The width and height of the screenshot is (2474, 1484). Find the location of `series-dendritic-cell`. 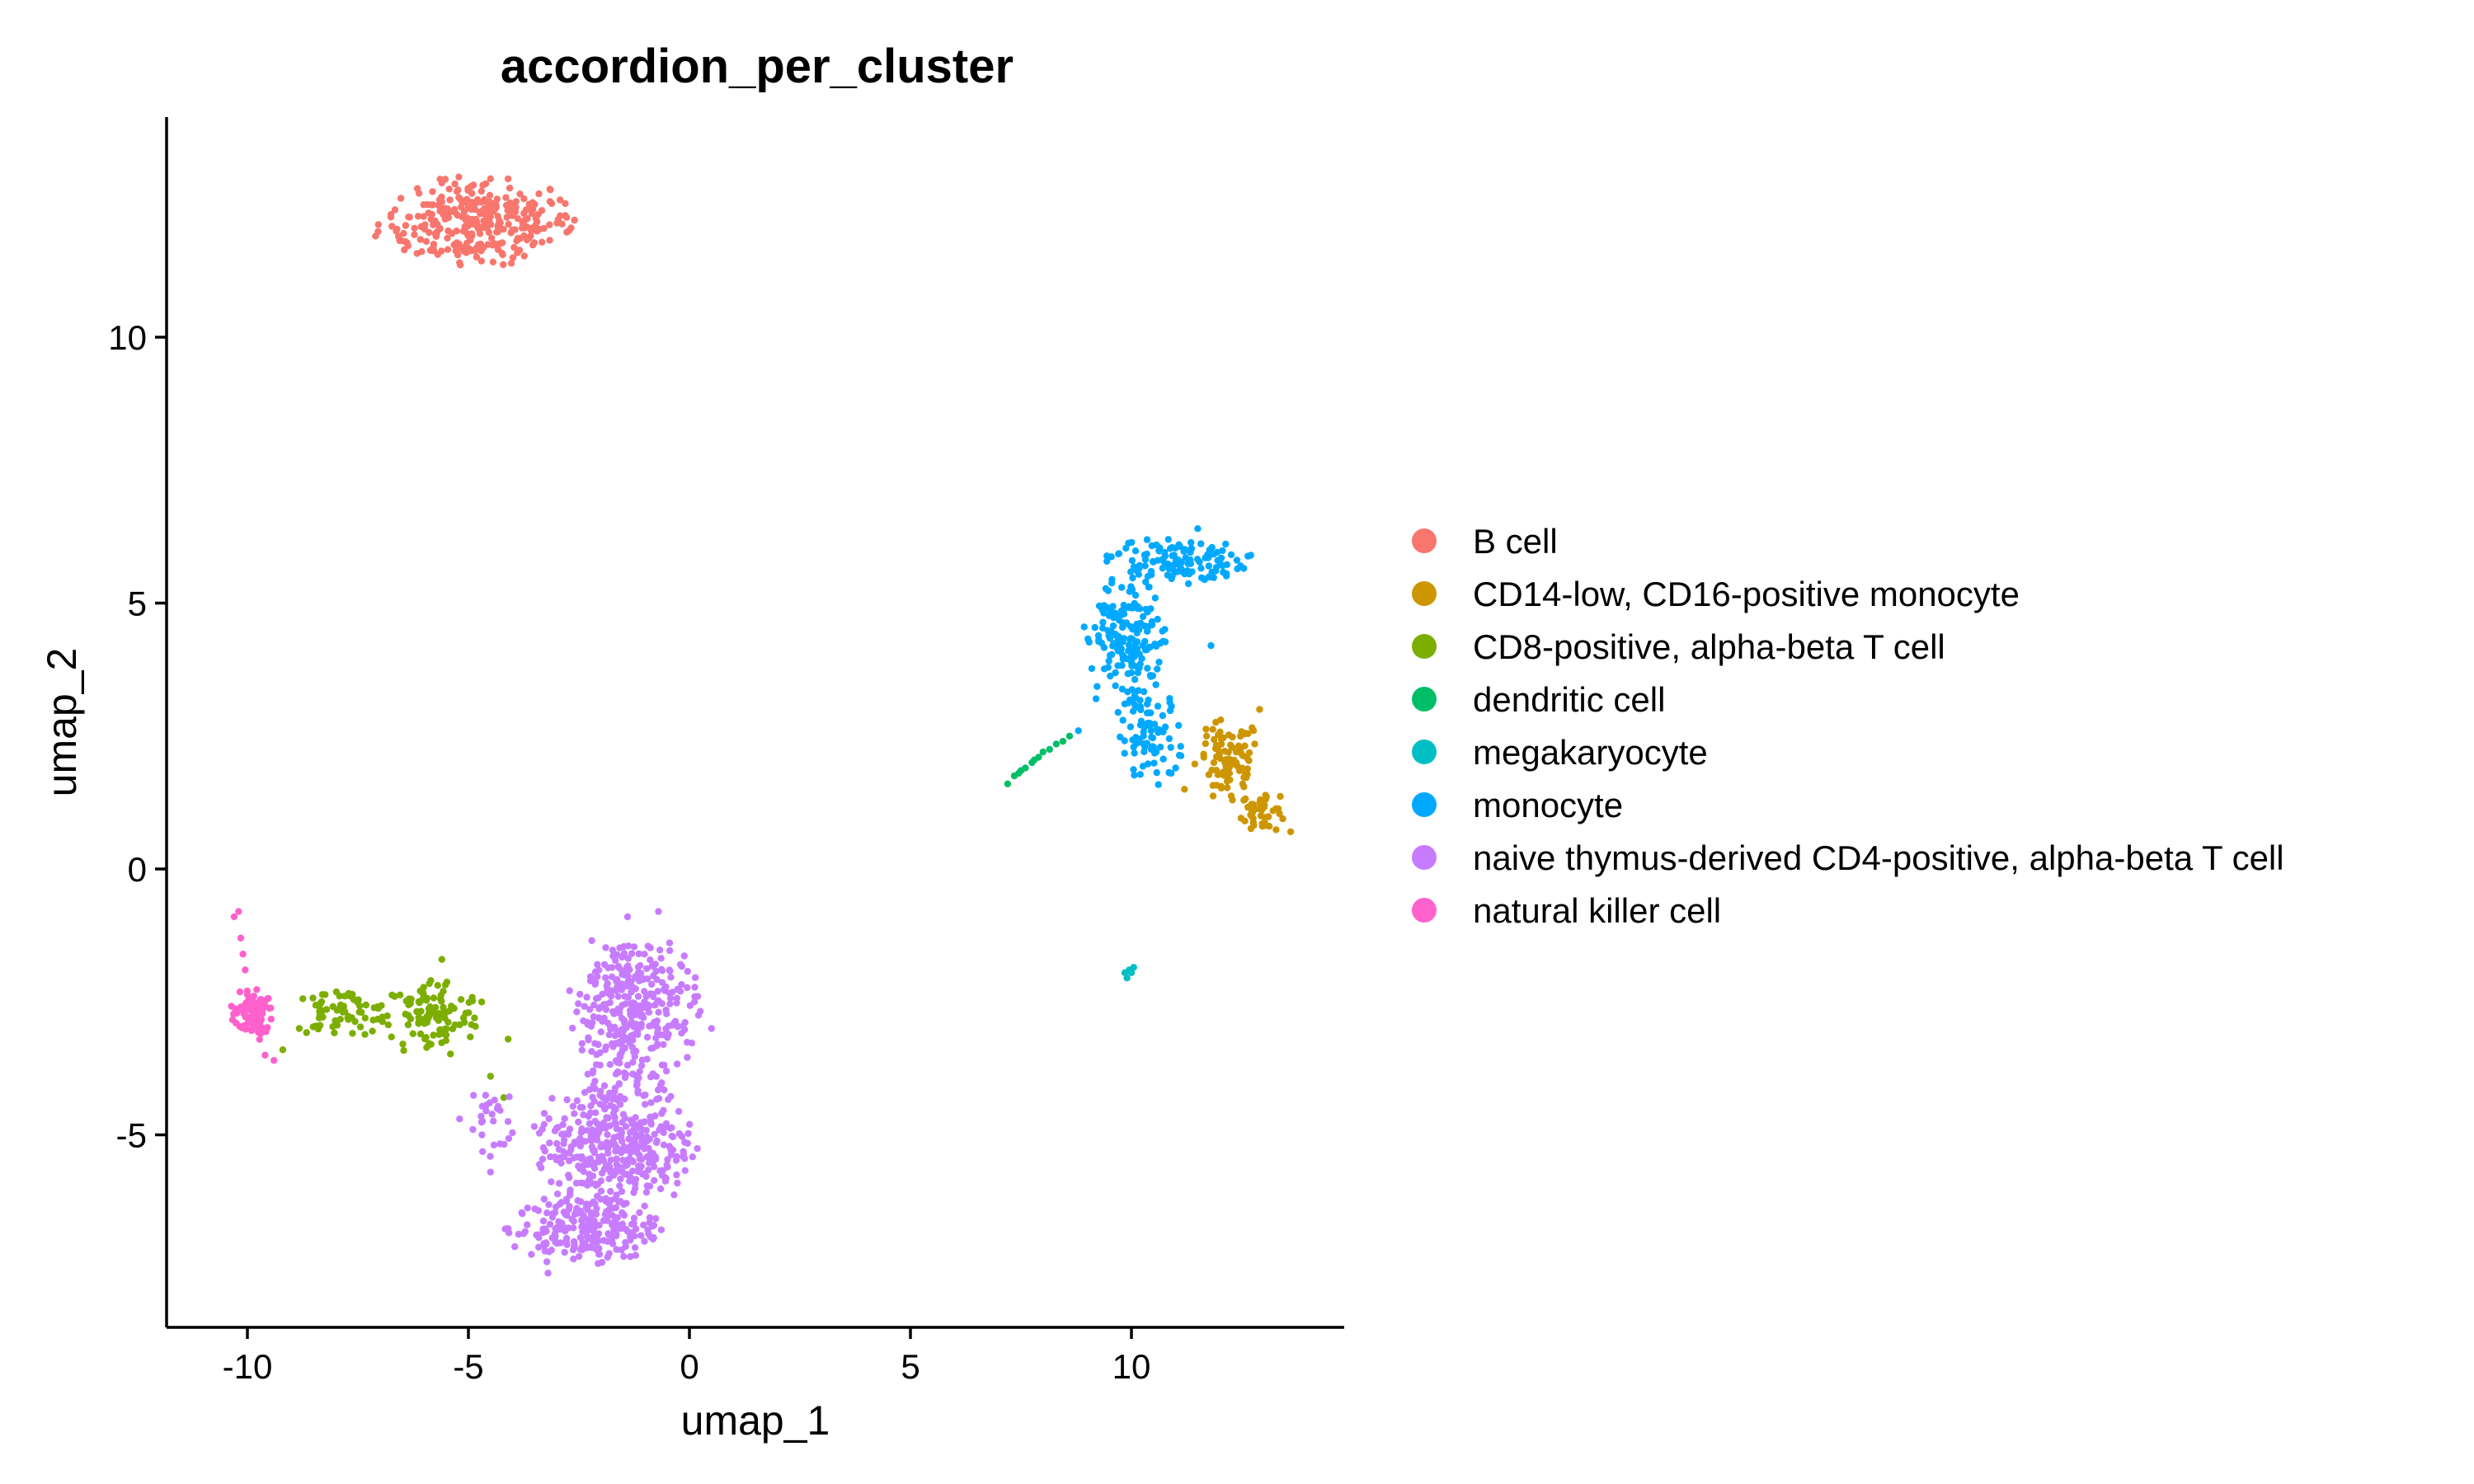

series-dendritic-cell is located at coordinates (1039, 759).